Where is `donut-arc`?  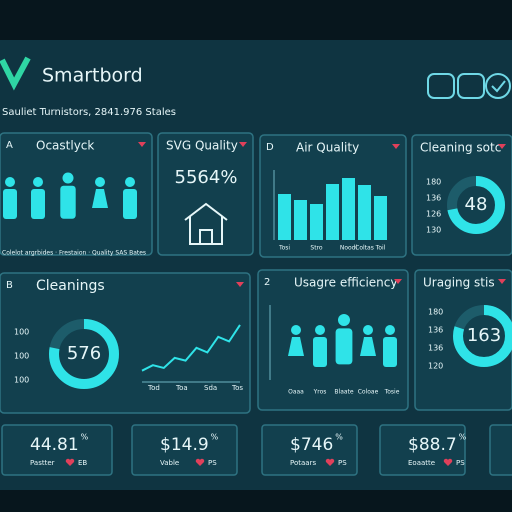
donut-arc is located at coordinates (482, 336).